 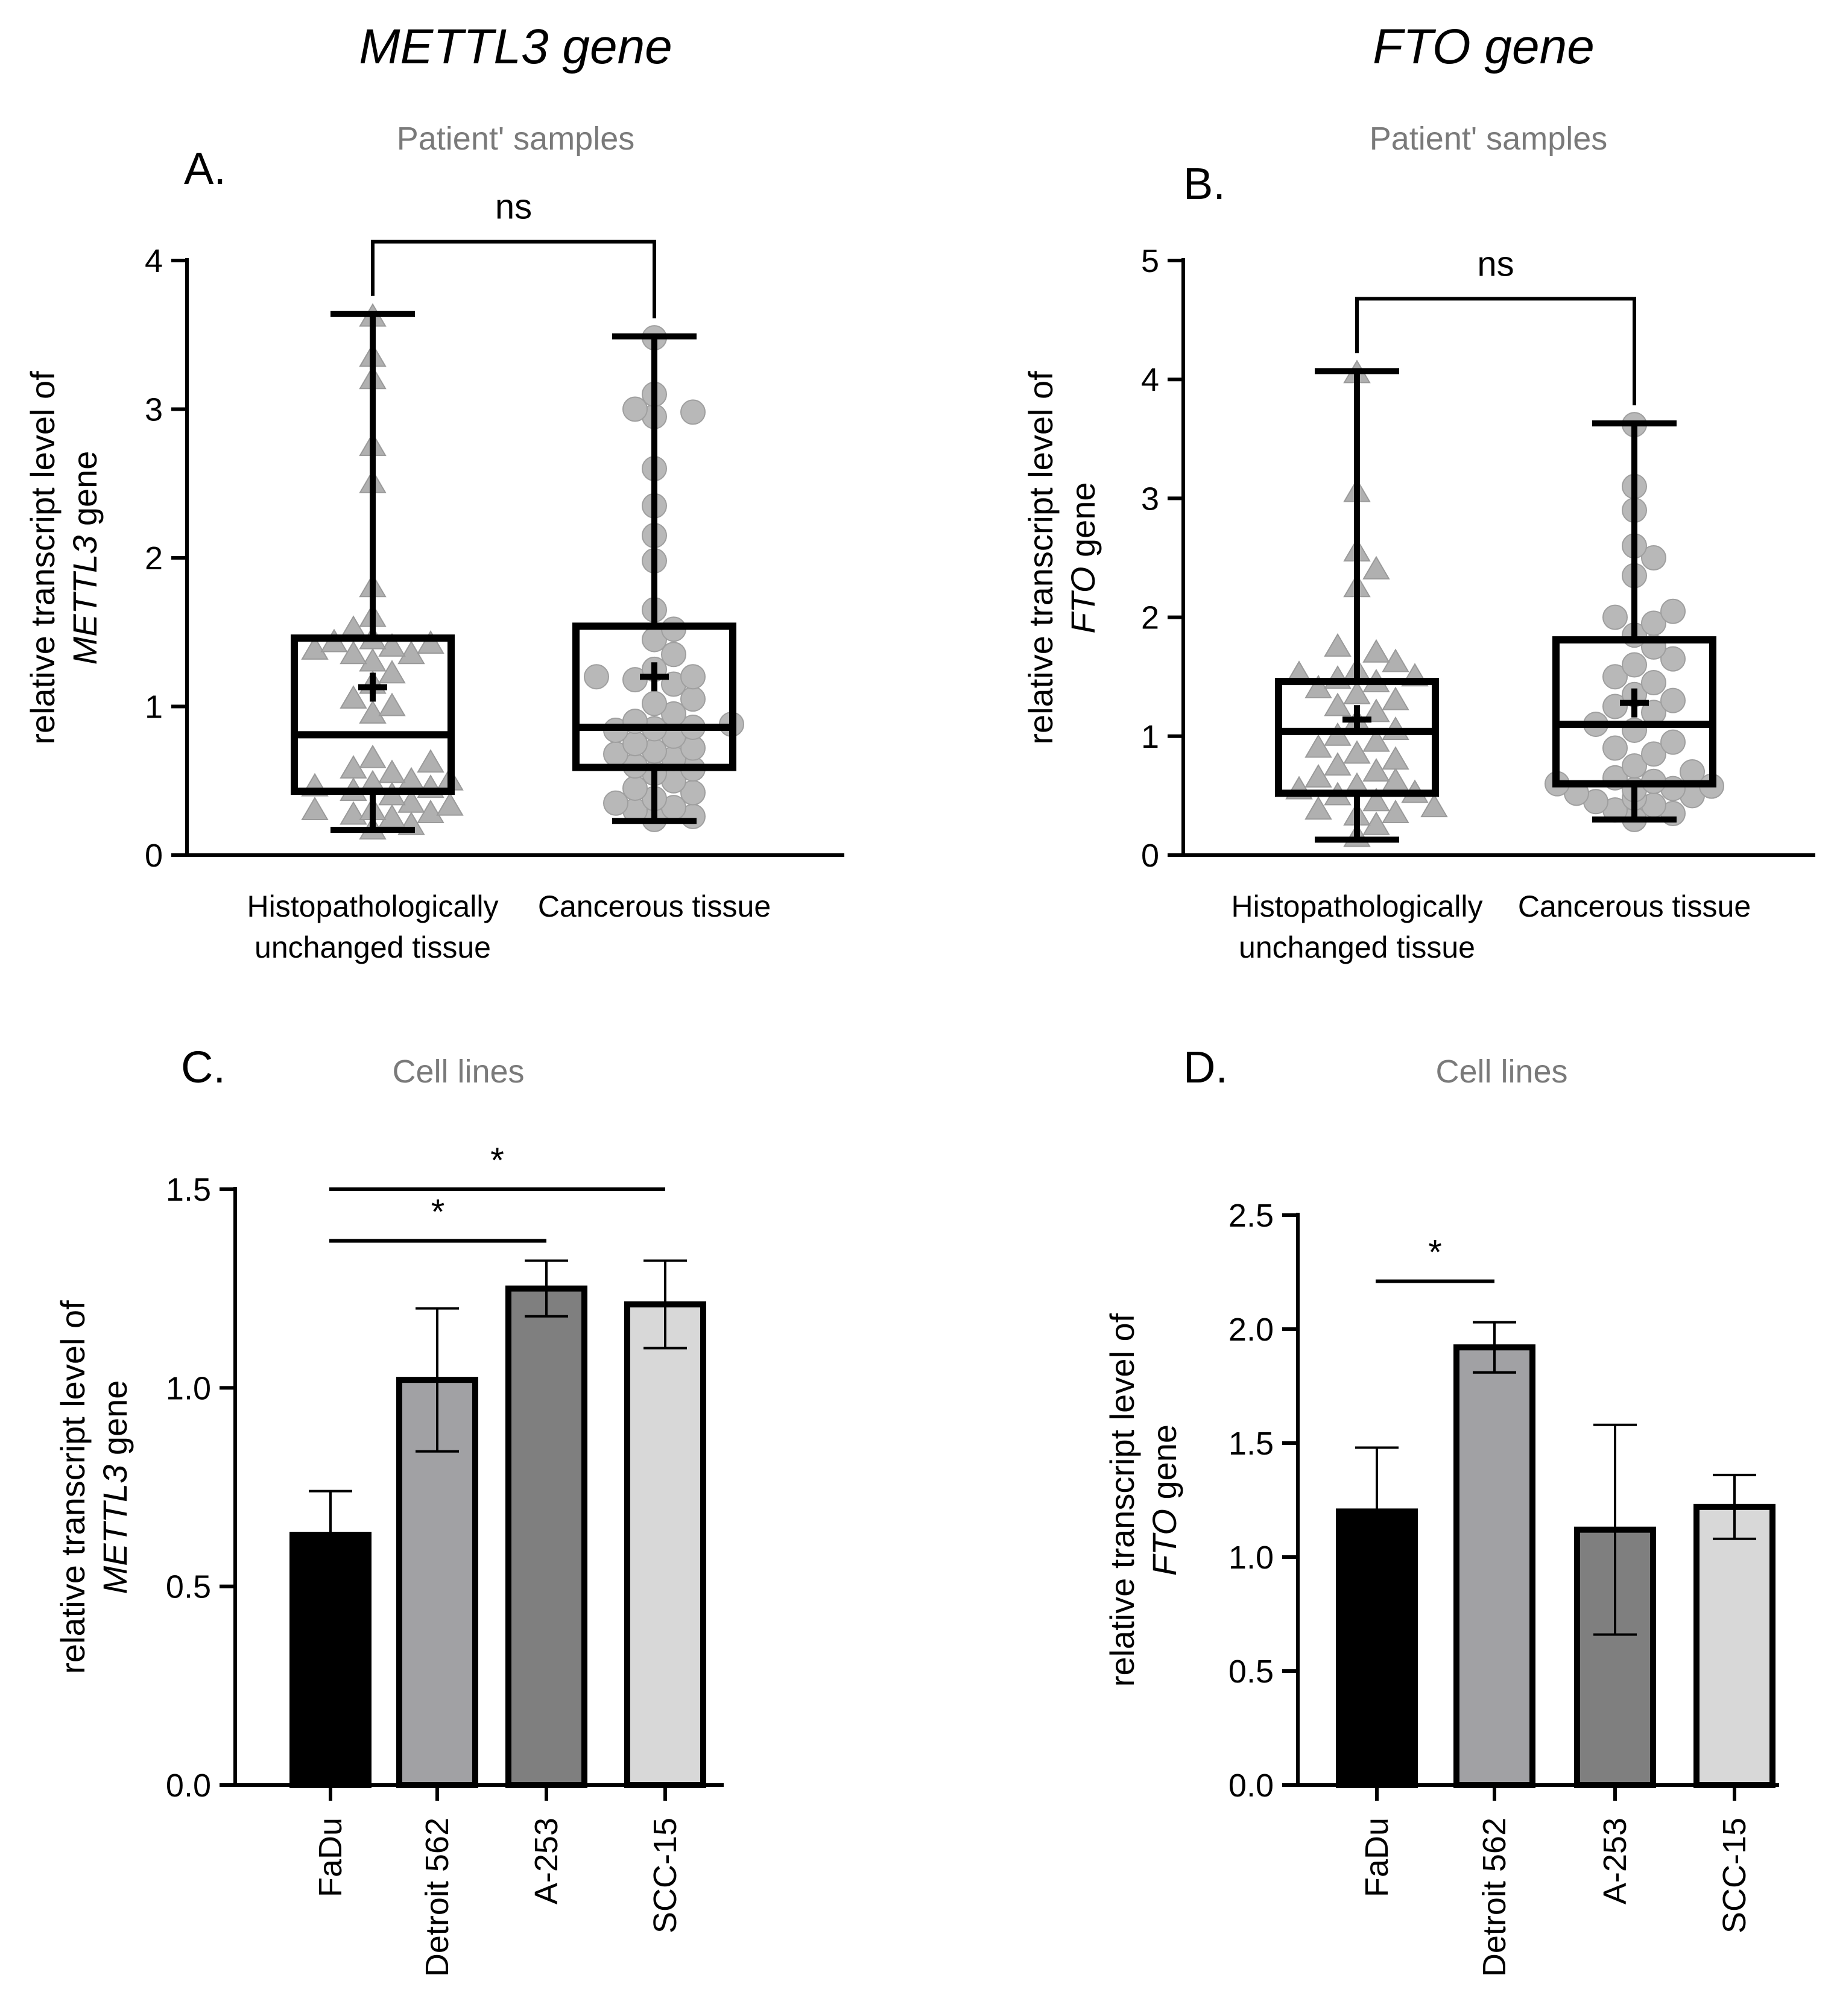 I want to click on x-category-label: Cancerous tissue, so click(x=654, y=906).